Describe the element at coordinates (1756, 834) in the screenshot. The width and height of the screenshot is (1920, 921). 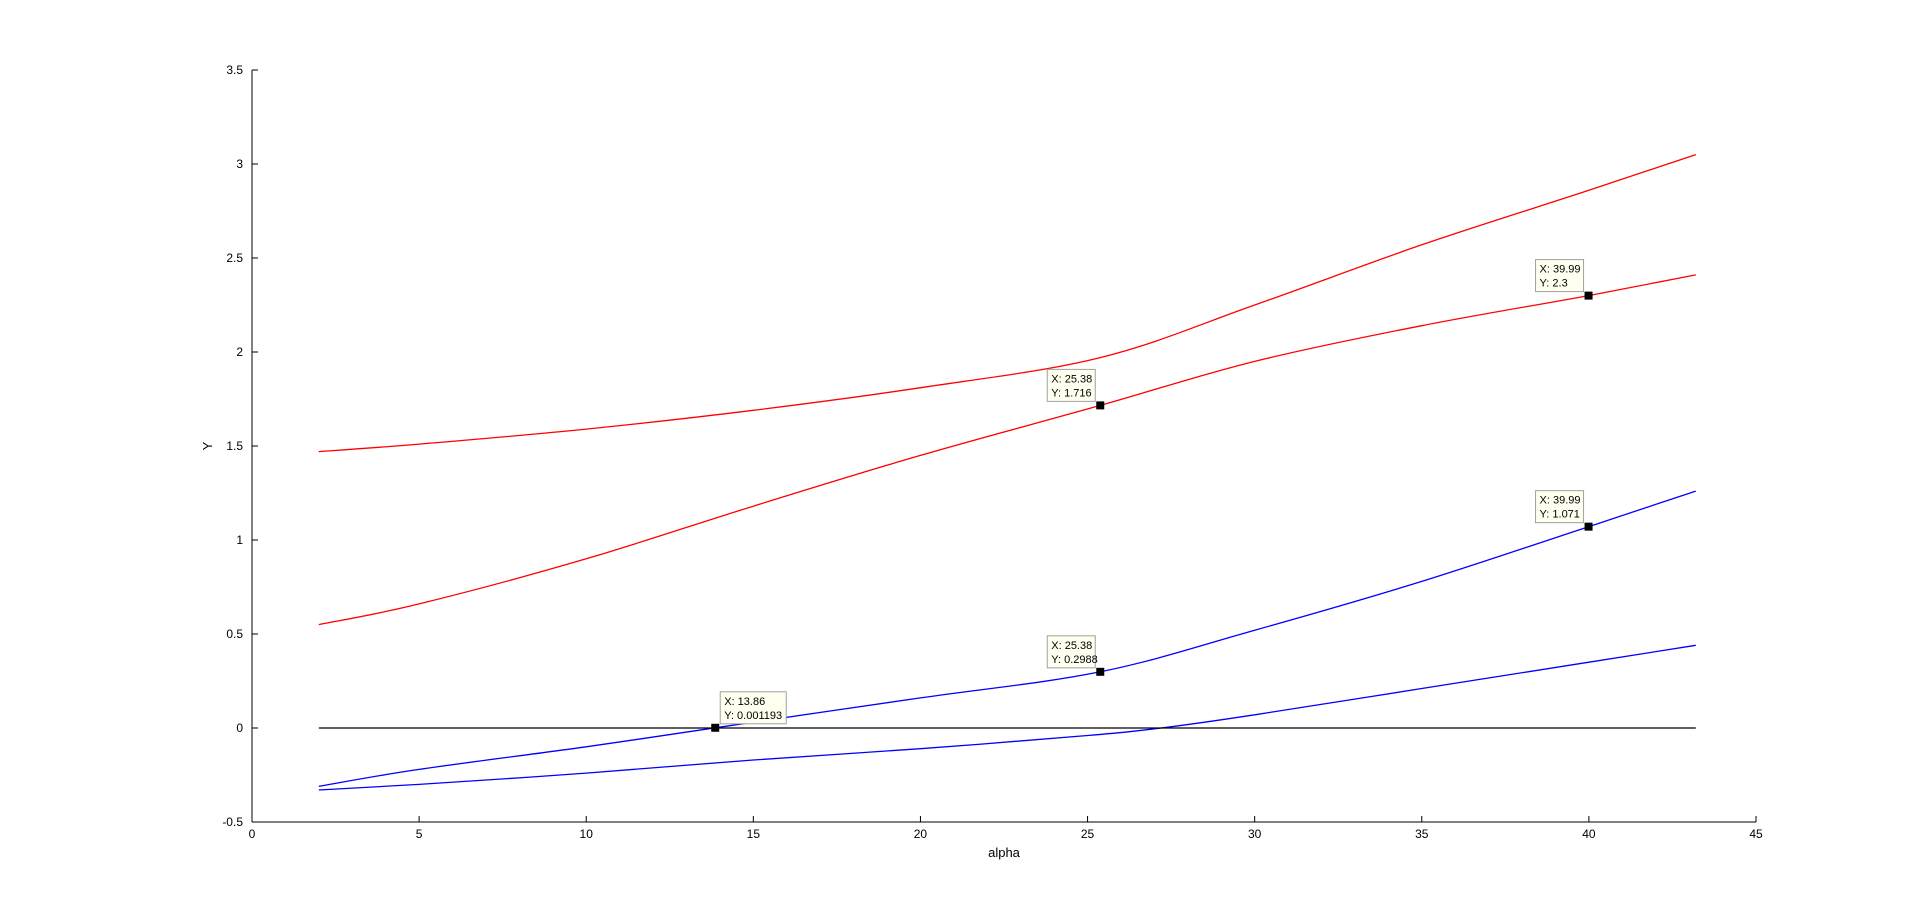
I see `x-tick-label: 45` at that location.